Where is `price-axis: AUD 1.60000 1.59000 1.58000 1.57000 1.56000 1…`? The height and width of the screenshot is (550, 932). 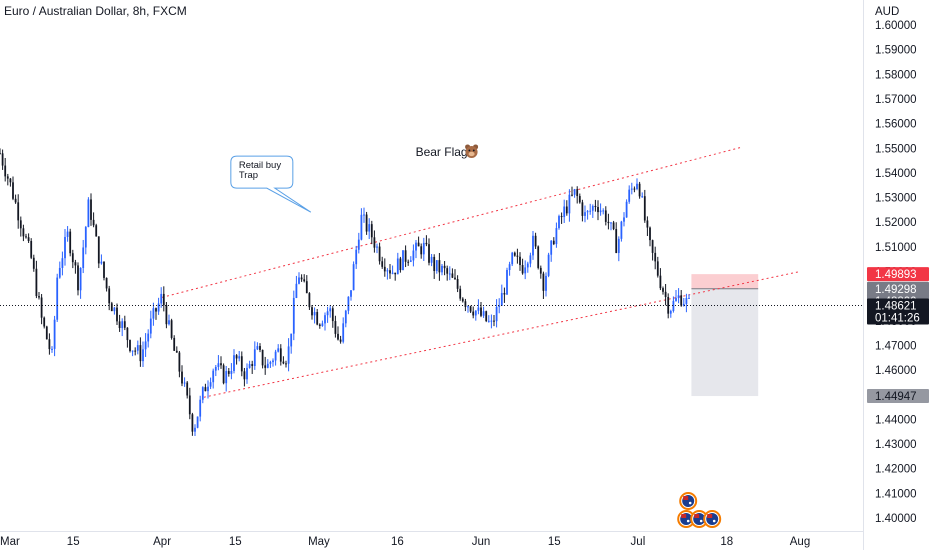 price-axis: AUD 1.60000 1.59000 1.58000 1.57000 1.56000 1… is located at coordinates (890, 275).